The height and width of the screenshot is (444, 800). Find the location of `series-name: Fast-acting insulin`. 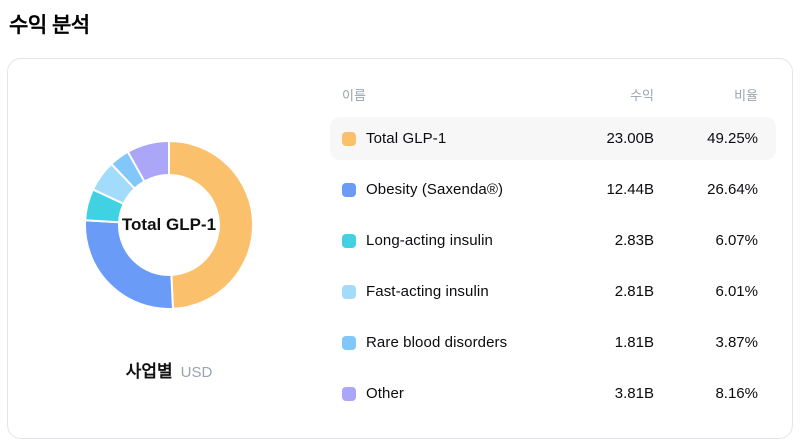

series-name: Fast-acting insulin is located at coordinates (427, 291).